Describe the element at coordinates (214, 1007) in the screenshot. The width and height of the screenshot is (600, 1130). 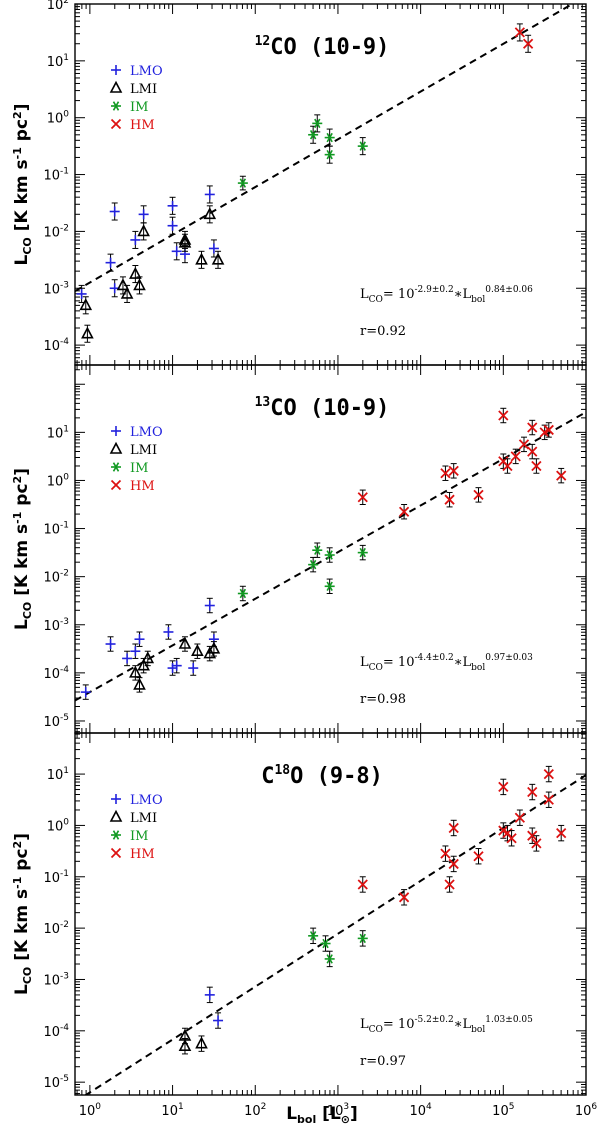
I see `series-lmo` at that location.